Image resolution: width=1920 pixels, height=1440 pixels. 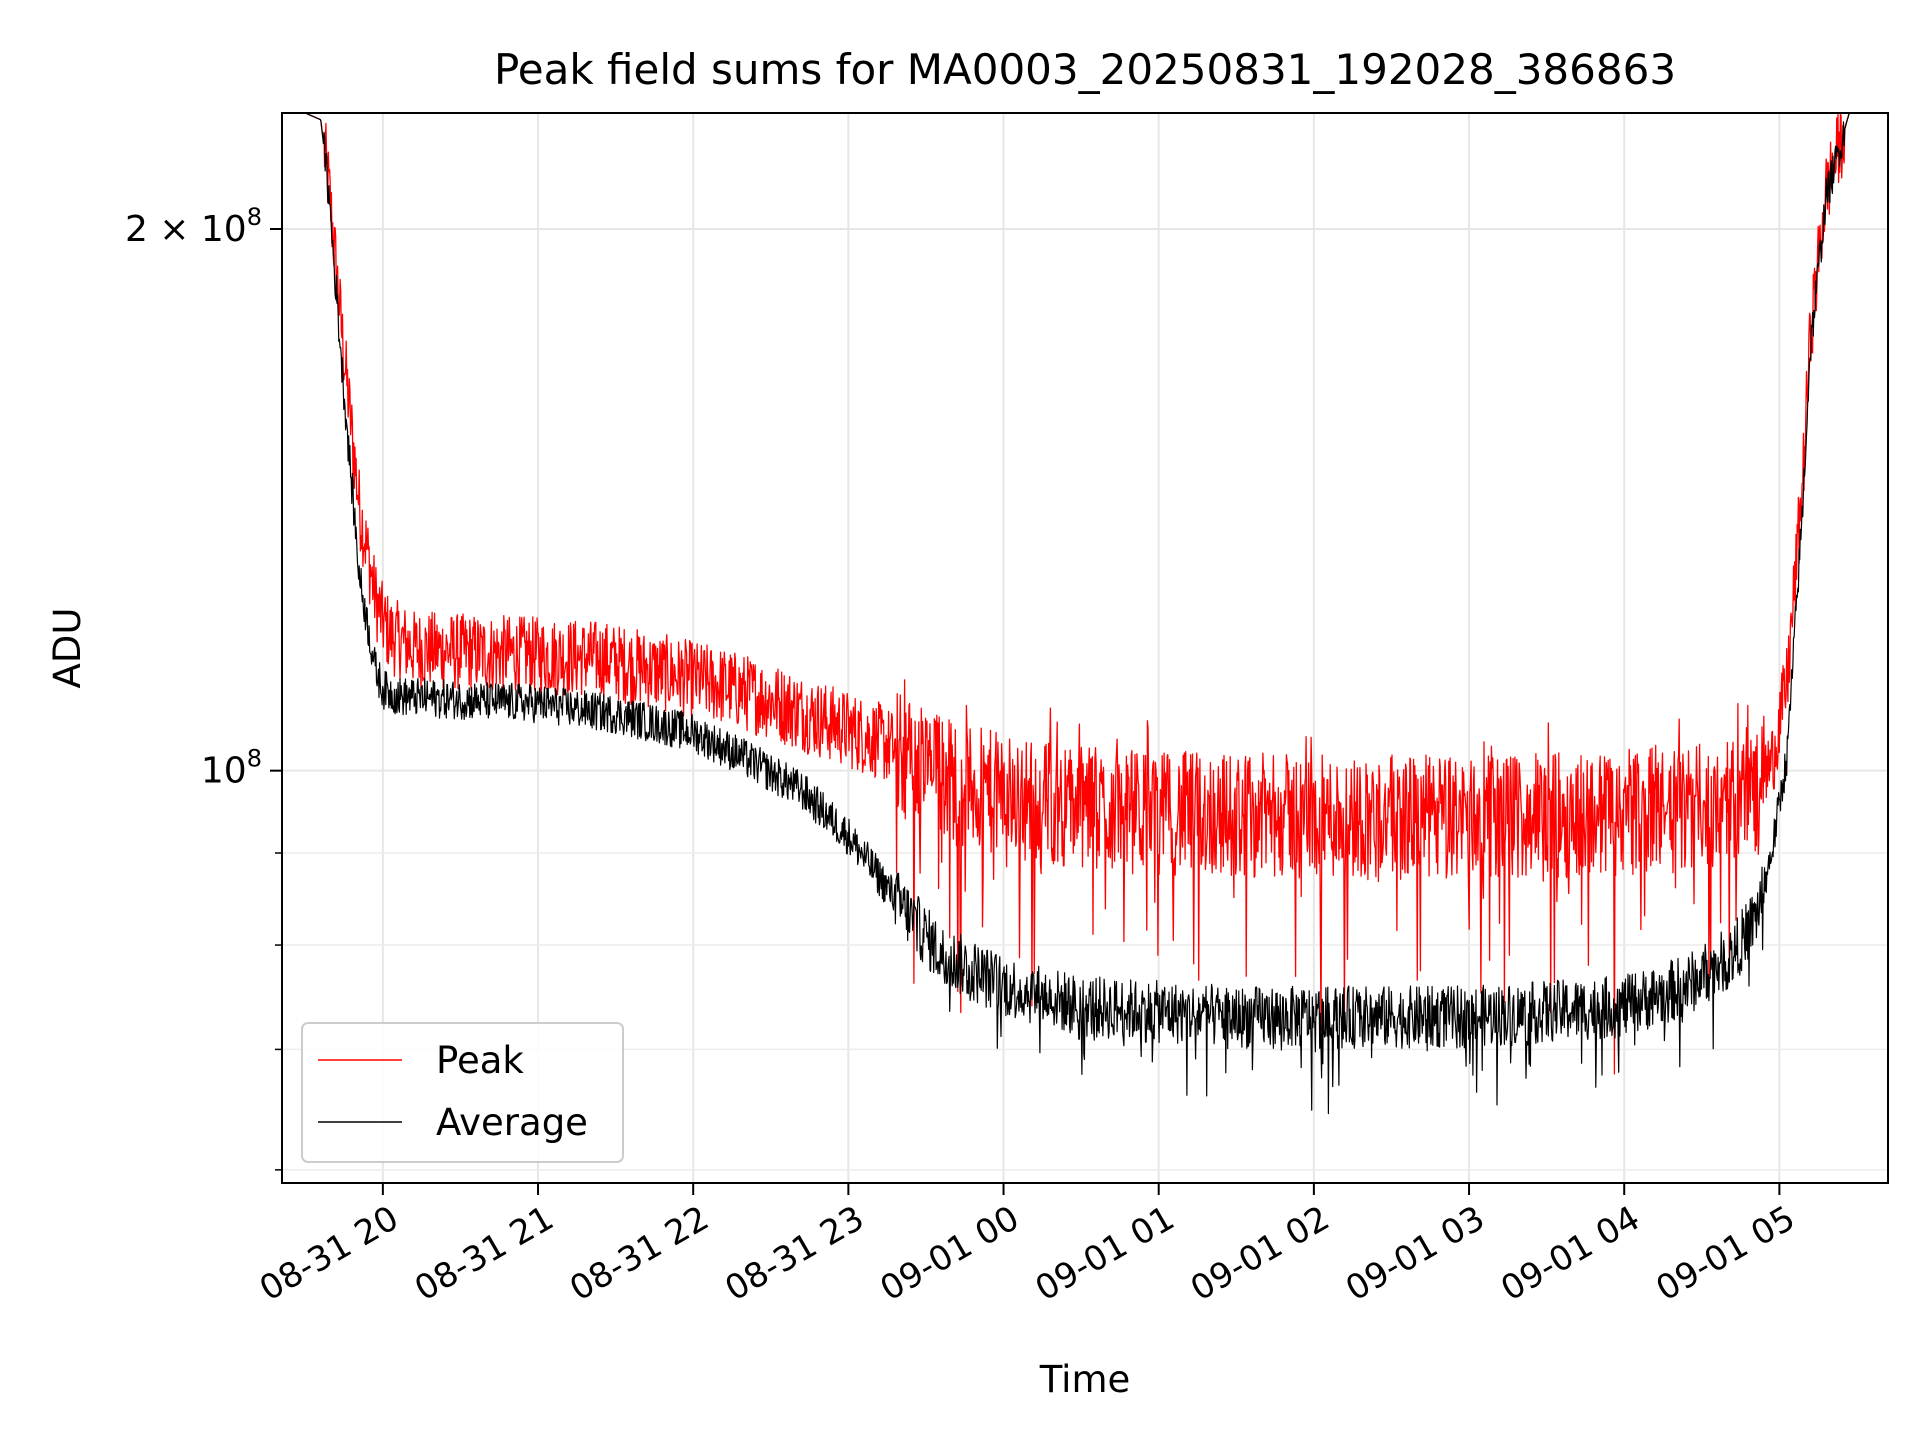 What do you see at coordinates (203, 687) in the screenshot?
I see `y-axis: 108 2 × 108` at bounding box center [203, 687].